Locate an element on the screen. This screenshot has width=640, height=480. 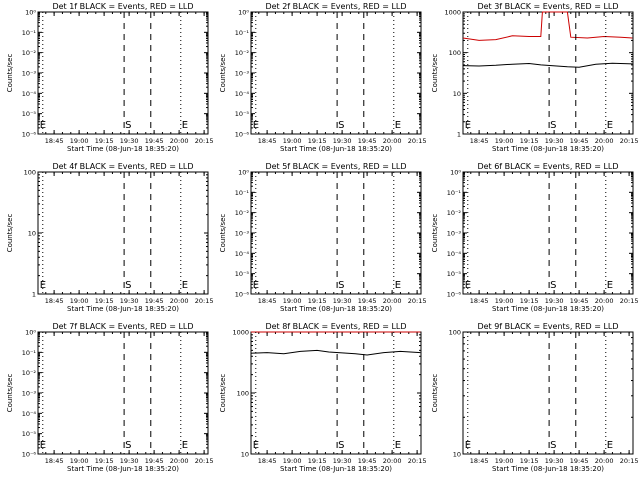
panel-title: Det 4f BLACK = Events, RED = LLD is located at coordinates (122, 166).